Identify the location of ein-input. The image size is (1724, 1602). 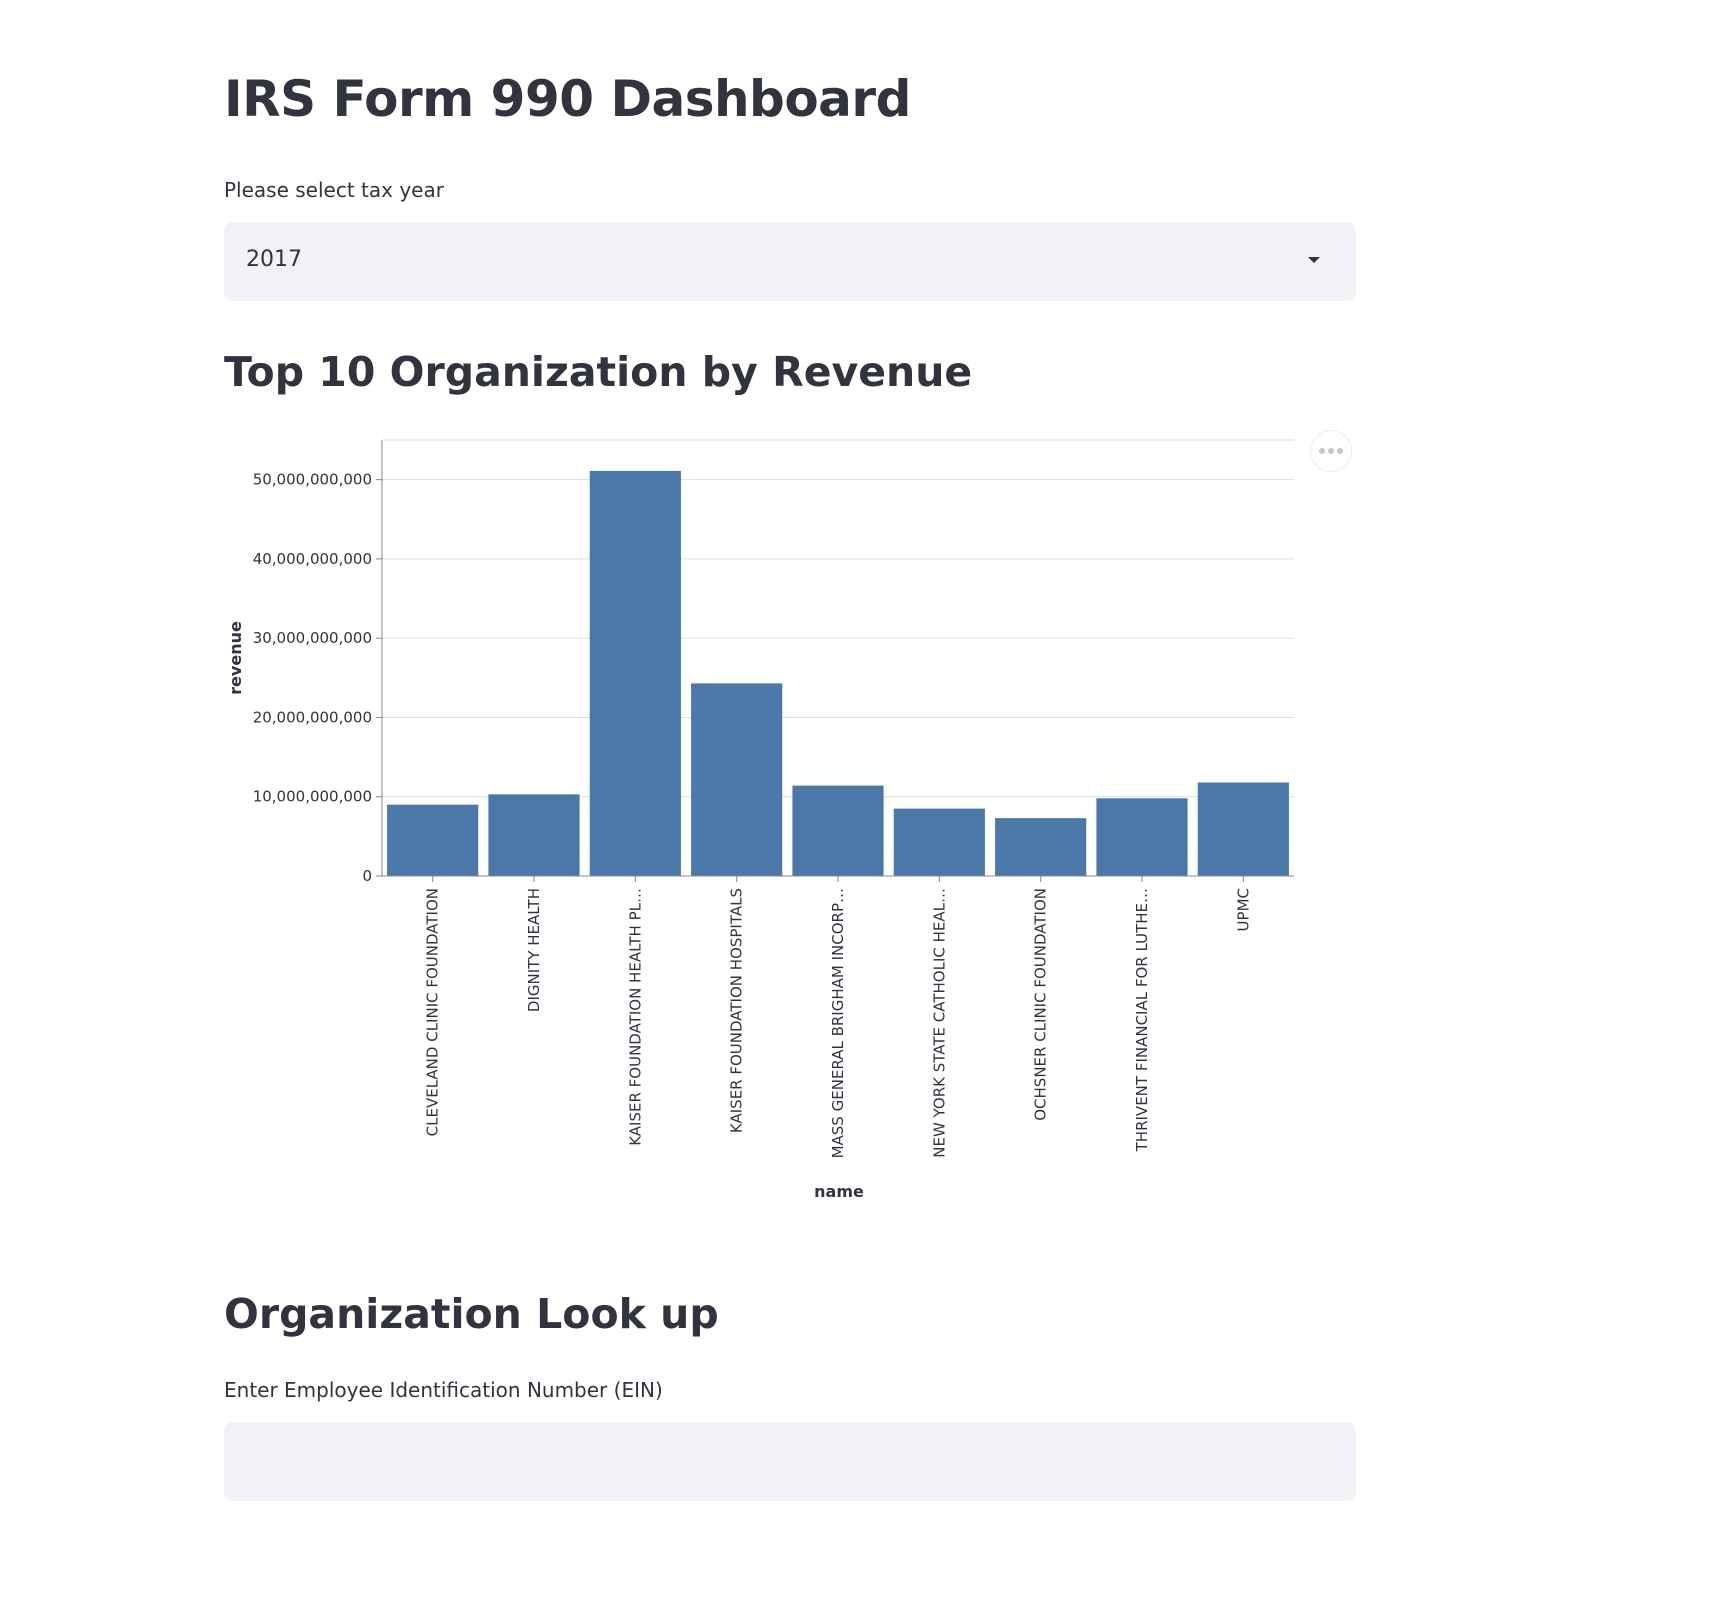
(790, 1461).